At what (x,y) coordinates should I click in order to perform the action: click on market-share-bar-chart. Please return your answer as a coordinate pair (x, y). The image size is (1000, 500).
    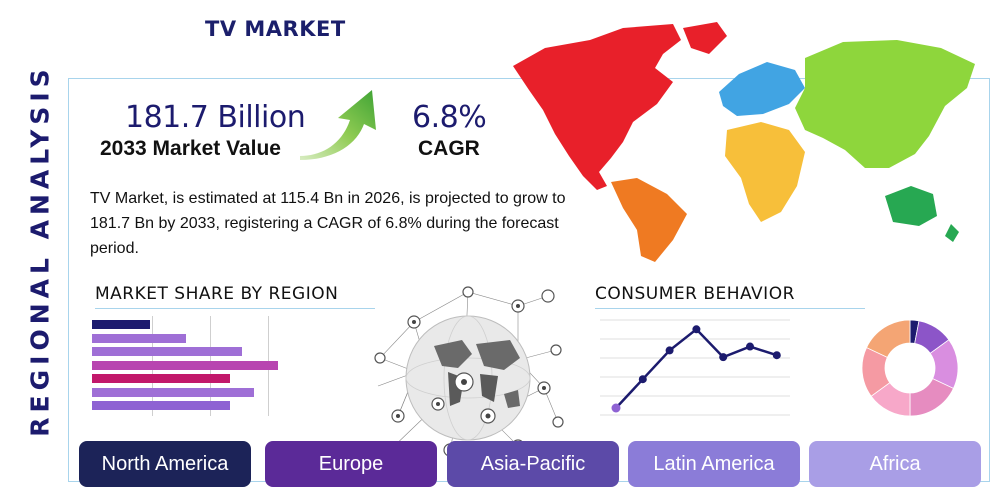
    Looking at the image, I should click on (195, 366).